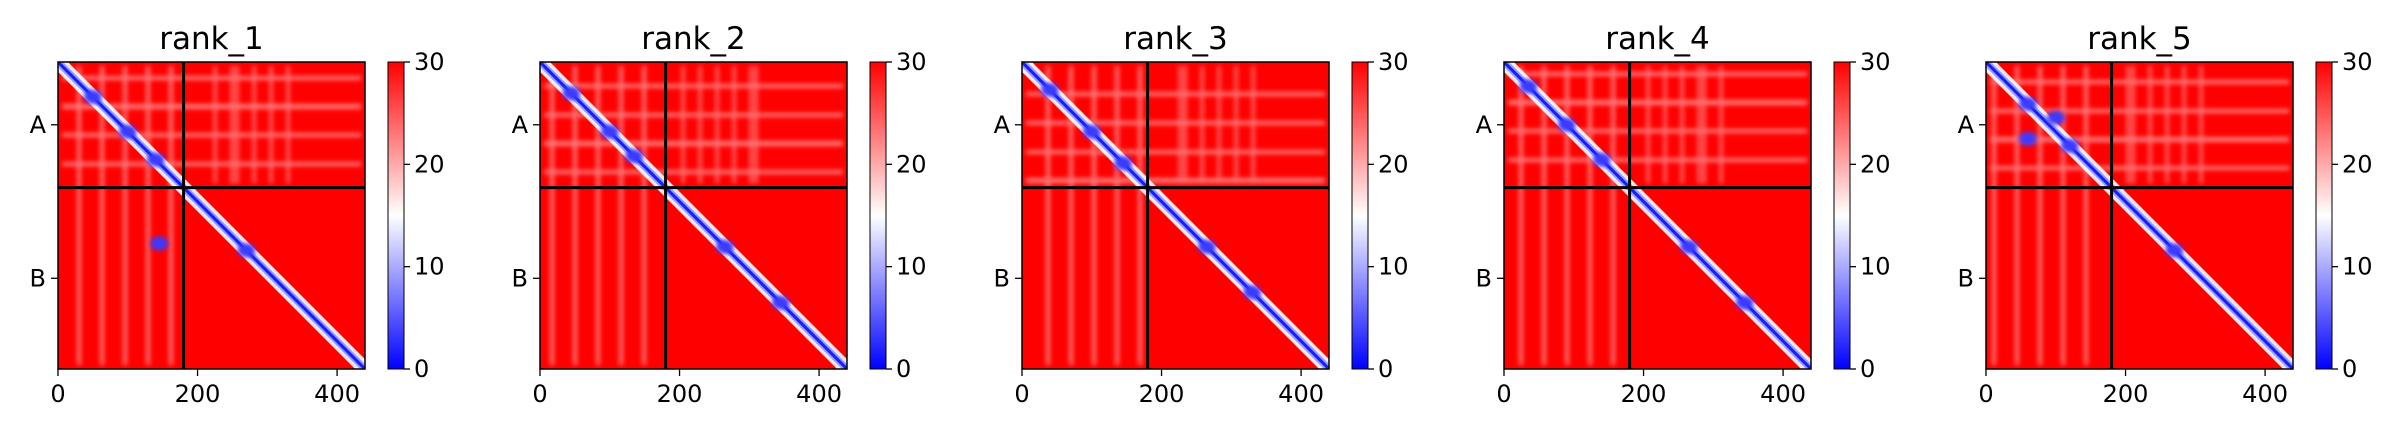 The image size is (2401, 438). What do you see at coordinates (1301, 394) in the screenshot?
I see `x-tick-label: 400` at bounding box center [1301, 394].